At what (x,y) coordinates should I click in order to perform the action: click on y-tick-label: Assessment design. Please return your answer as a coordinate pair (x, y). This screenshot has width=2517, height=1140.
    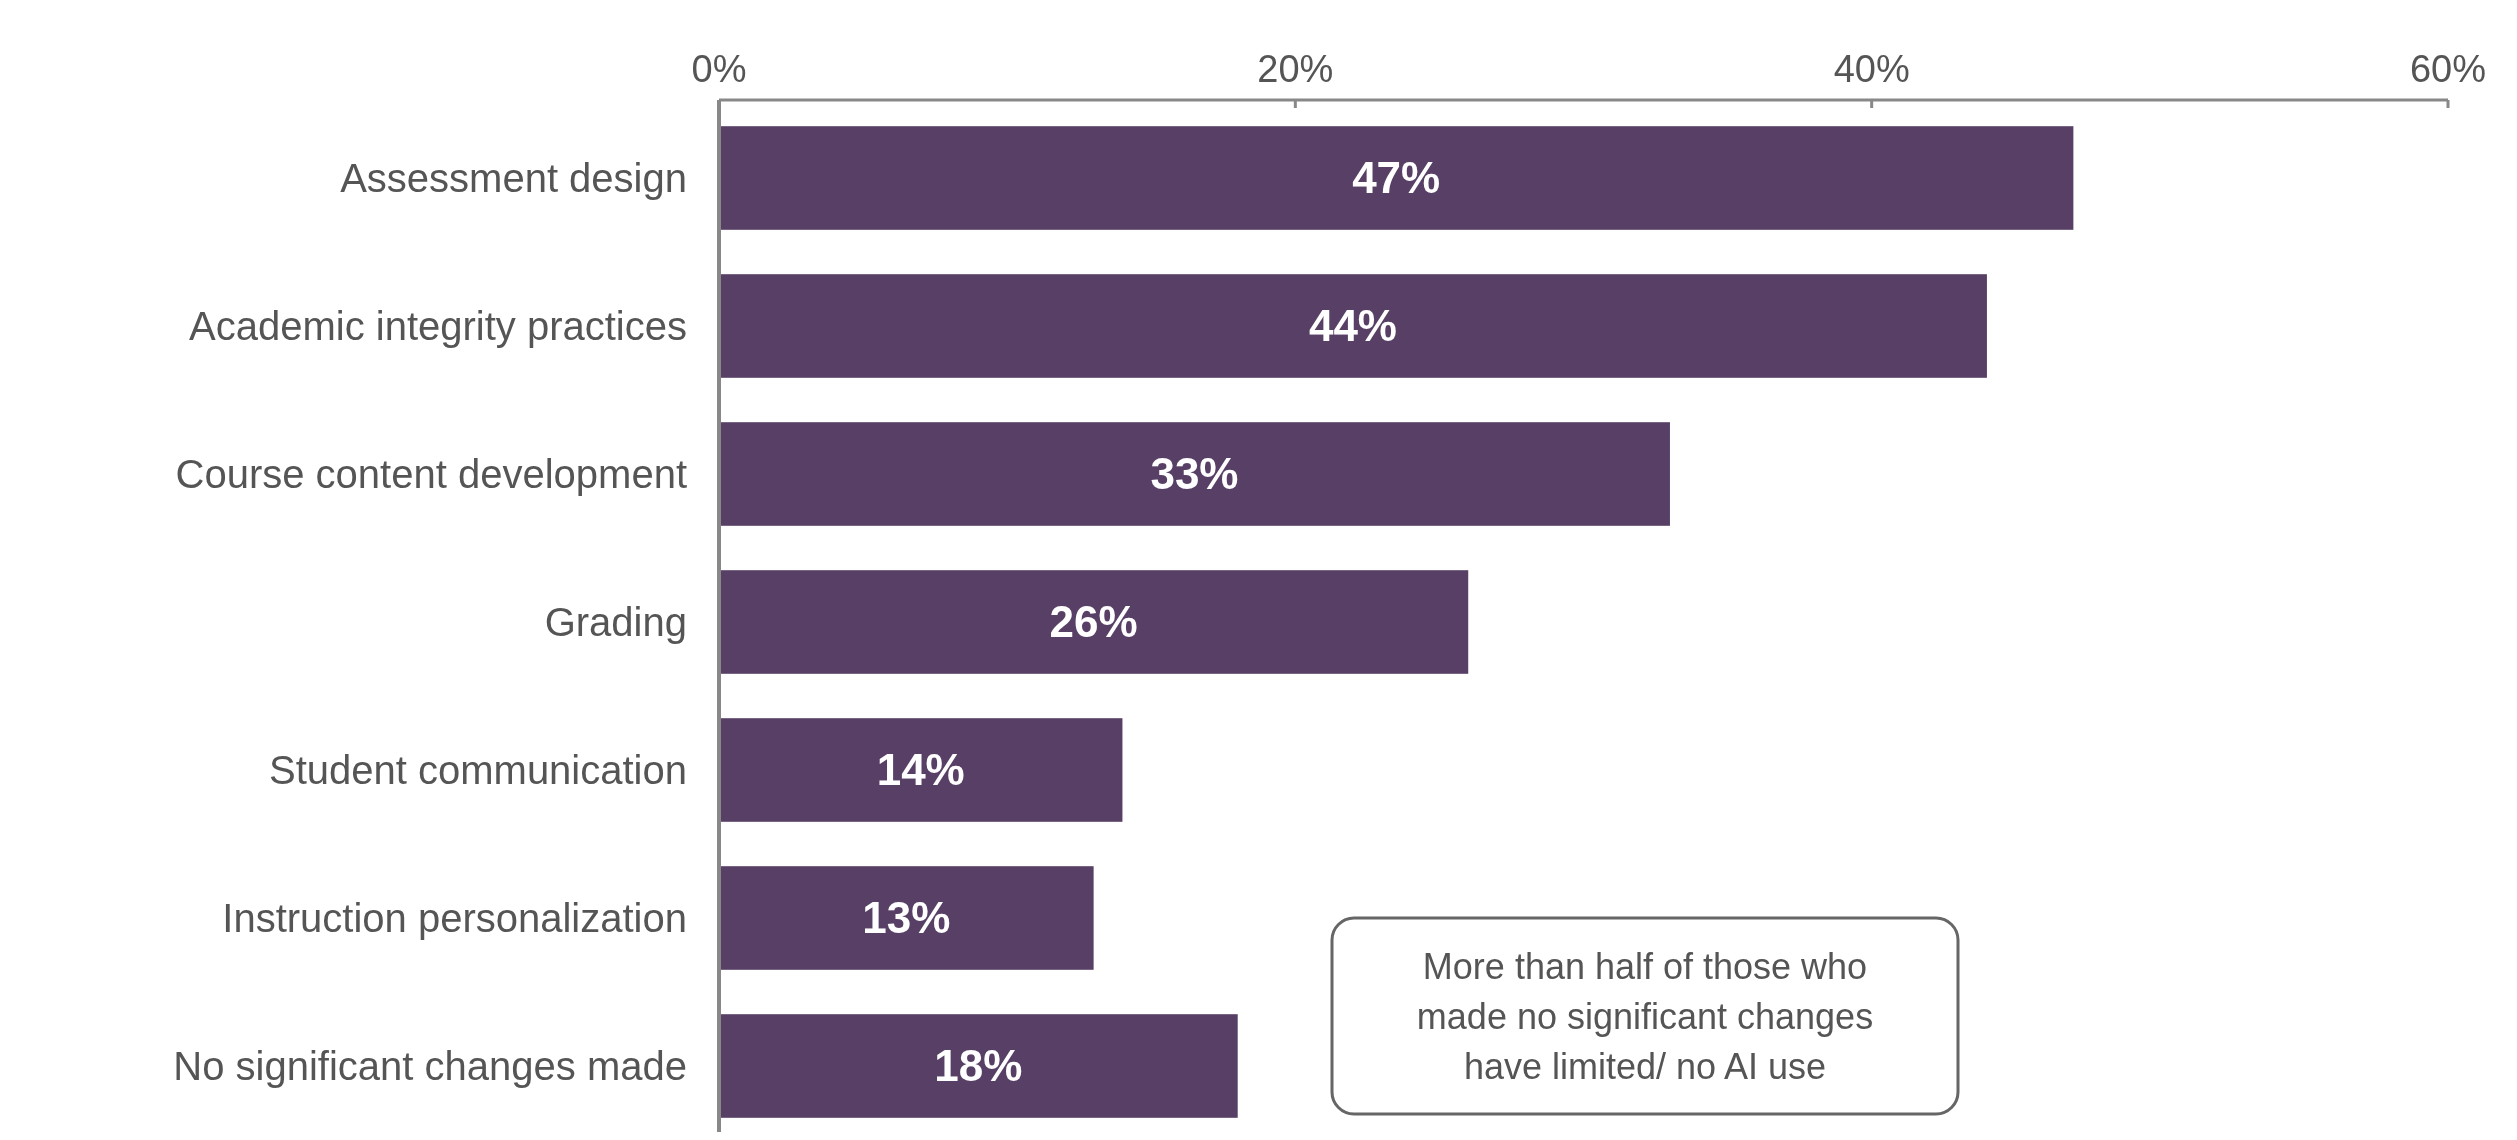
    Looking at the image, I should click on (513, 178).